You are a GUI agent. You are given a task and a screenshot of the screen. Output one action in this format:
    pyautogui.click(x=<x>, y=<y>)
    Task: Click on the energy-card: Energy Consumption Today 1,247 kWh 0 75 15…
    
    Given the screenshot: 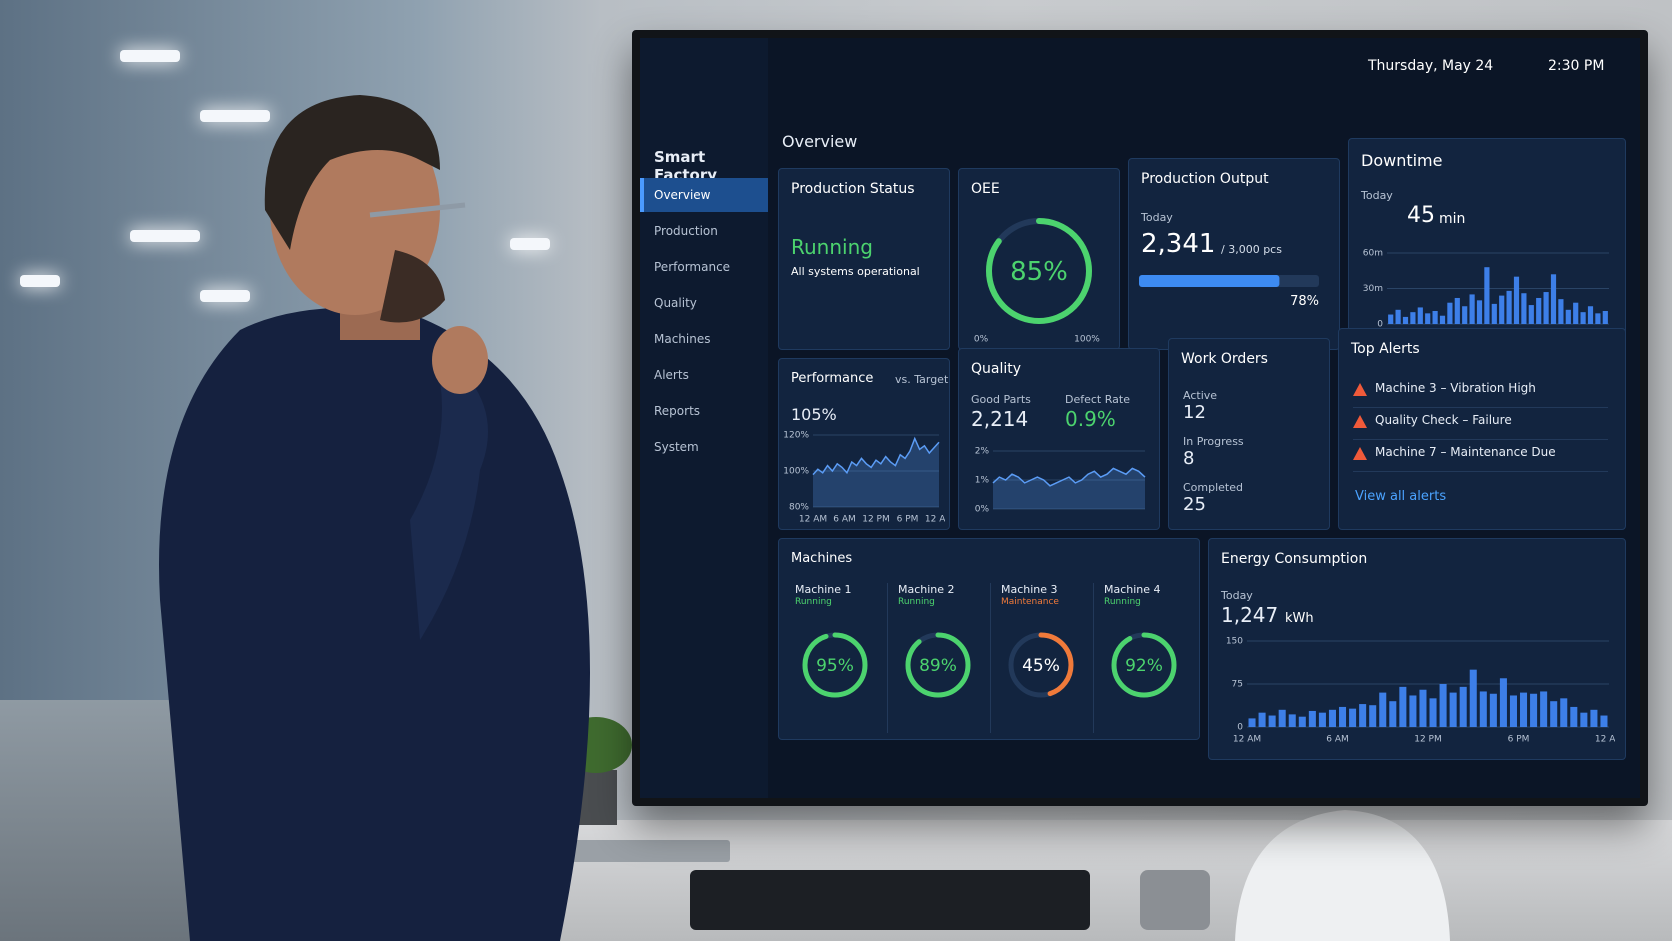 What is the action you would take?
    pyautogui.click(x=1417, y=649)
    